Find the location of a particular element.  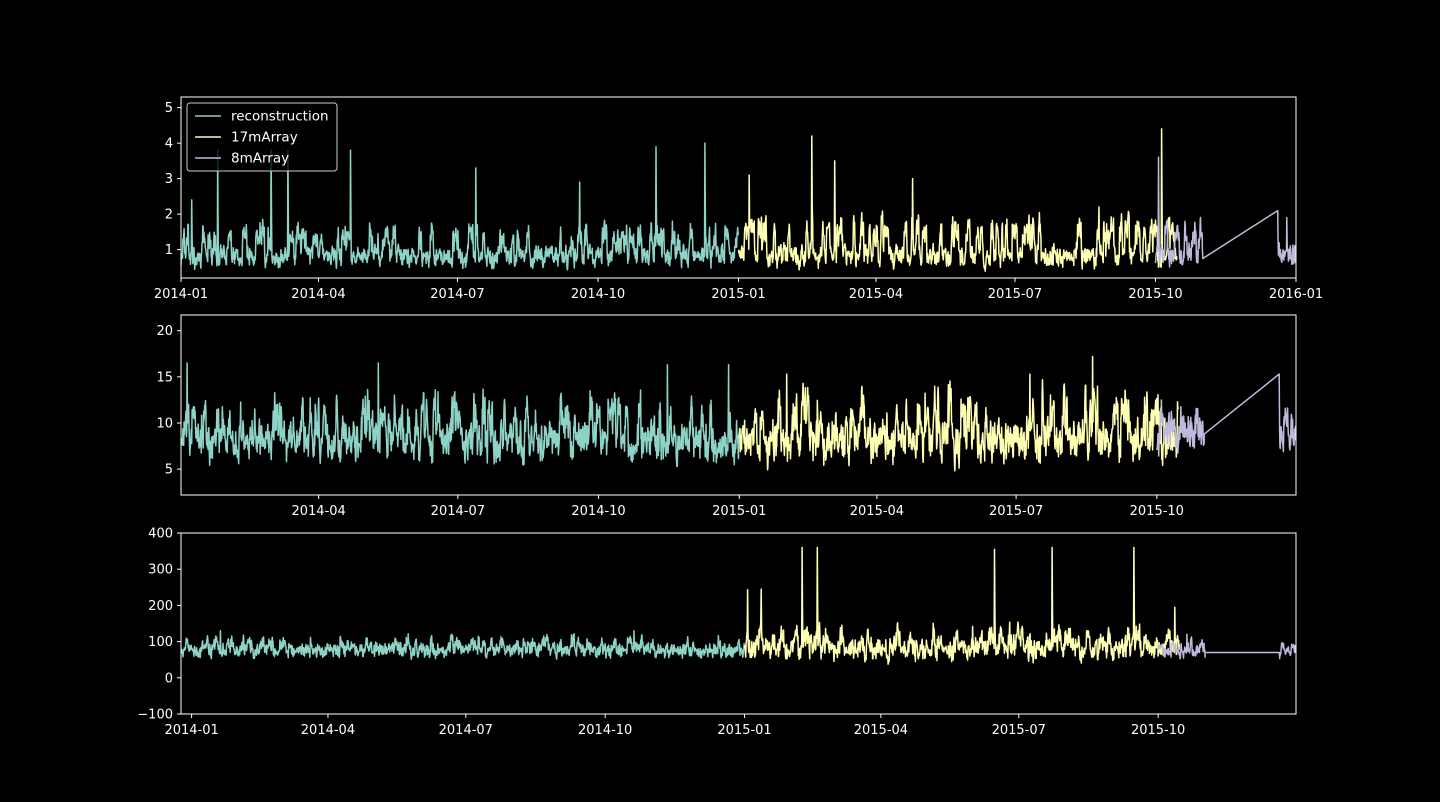

legend: reconstruction 17mArray 8mArray is located at coordinates (262, 137).